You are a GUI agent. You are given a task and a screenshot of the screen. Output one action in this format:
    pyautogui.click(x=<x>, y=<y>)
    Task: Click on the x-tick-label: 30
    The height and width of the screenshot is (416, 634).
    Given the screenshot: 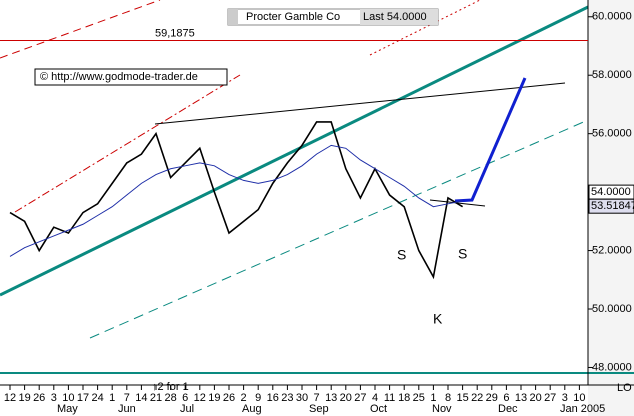 What is the action you would take?
    pyautogui.click(x=302, y=398)
    